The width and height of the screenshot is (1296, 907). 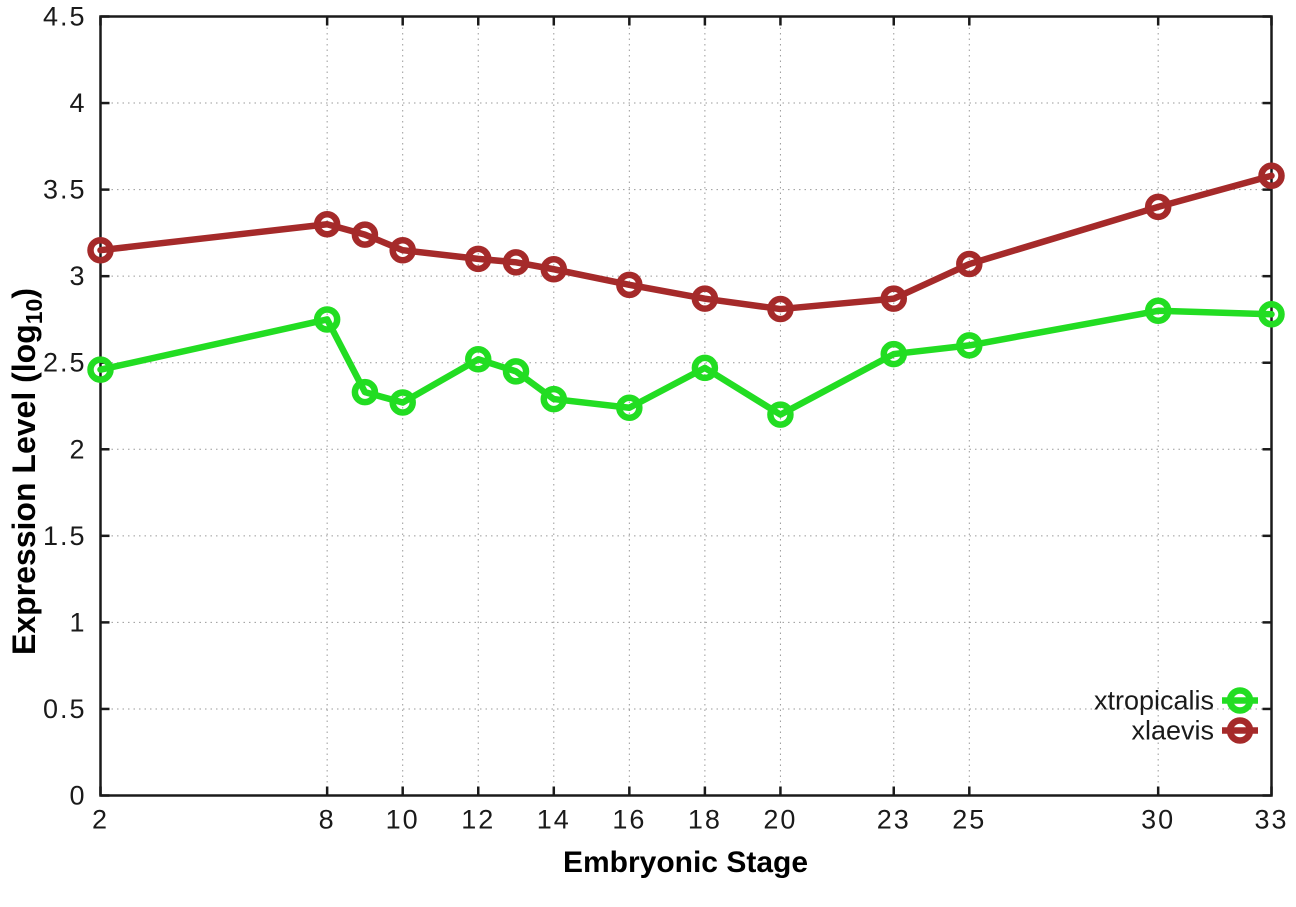 I want to click on x-tick-label: 14, so click(x=554, y=820).